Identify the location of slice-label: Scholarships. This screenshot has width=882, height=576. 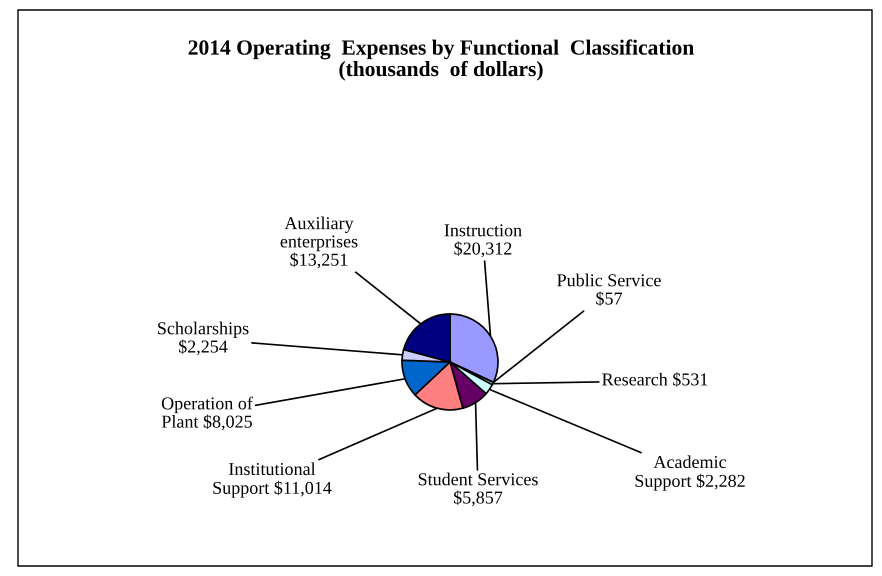
(203, 330).